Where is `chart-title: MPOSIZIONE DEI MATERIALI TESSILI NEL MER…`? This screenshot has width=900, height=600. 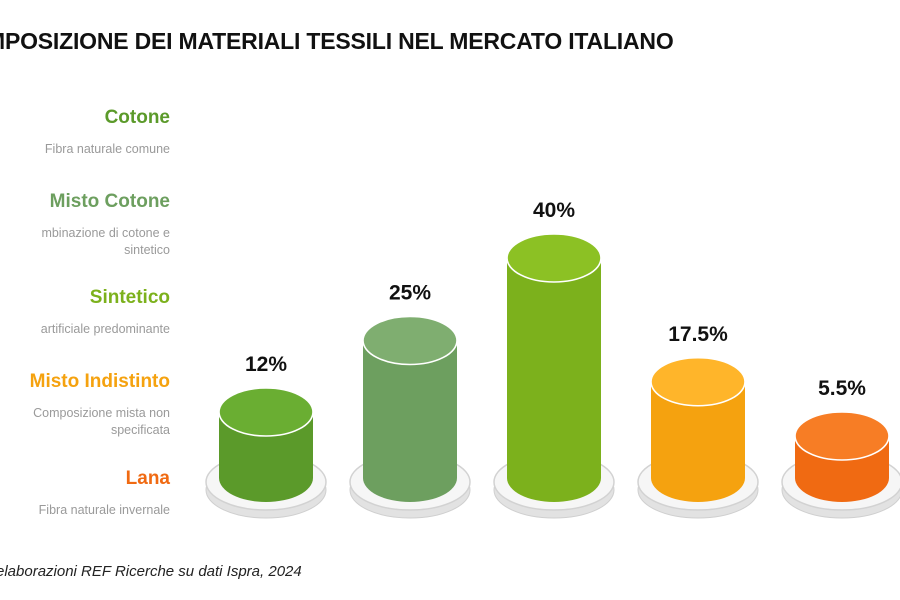 chart-title: MPOSIZIONE DEI MATERIALI TESSILI NEL MER… is located at coordinates (337, 41).